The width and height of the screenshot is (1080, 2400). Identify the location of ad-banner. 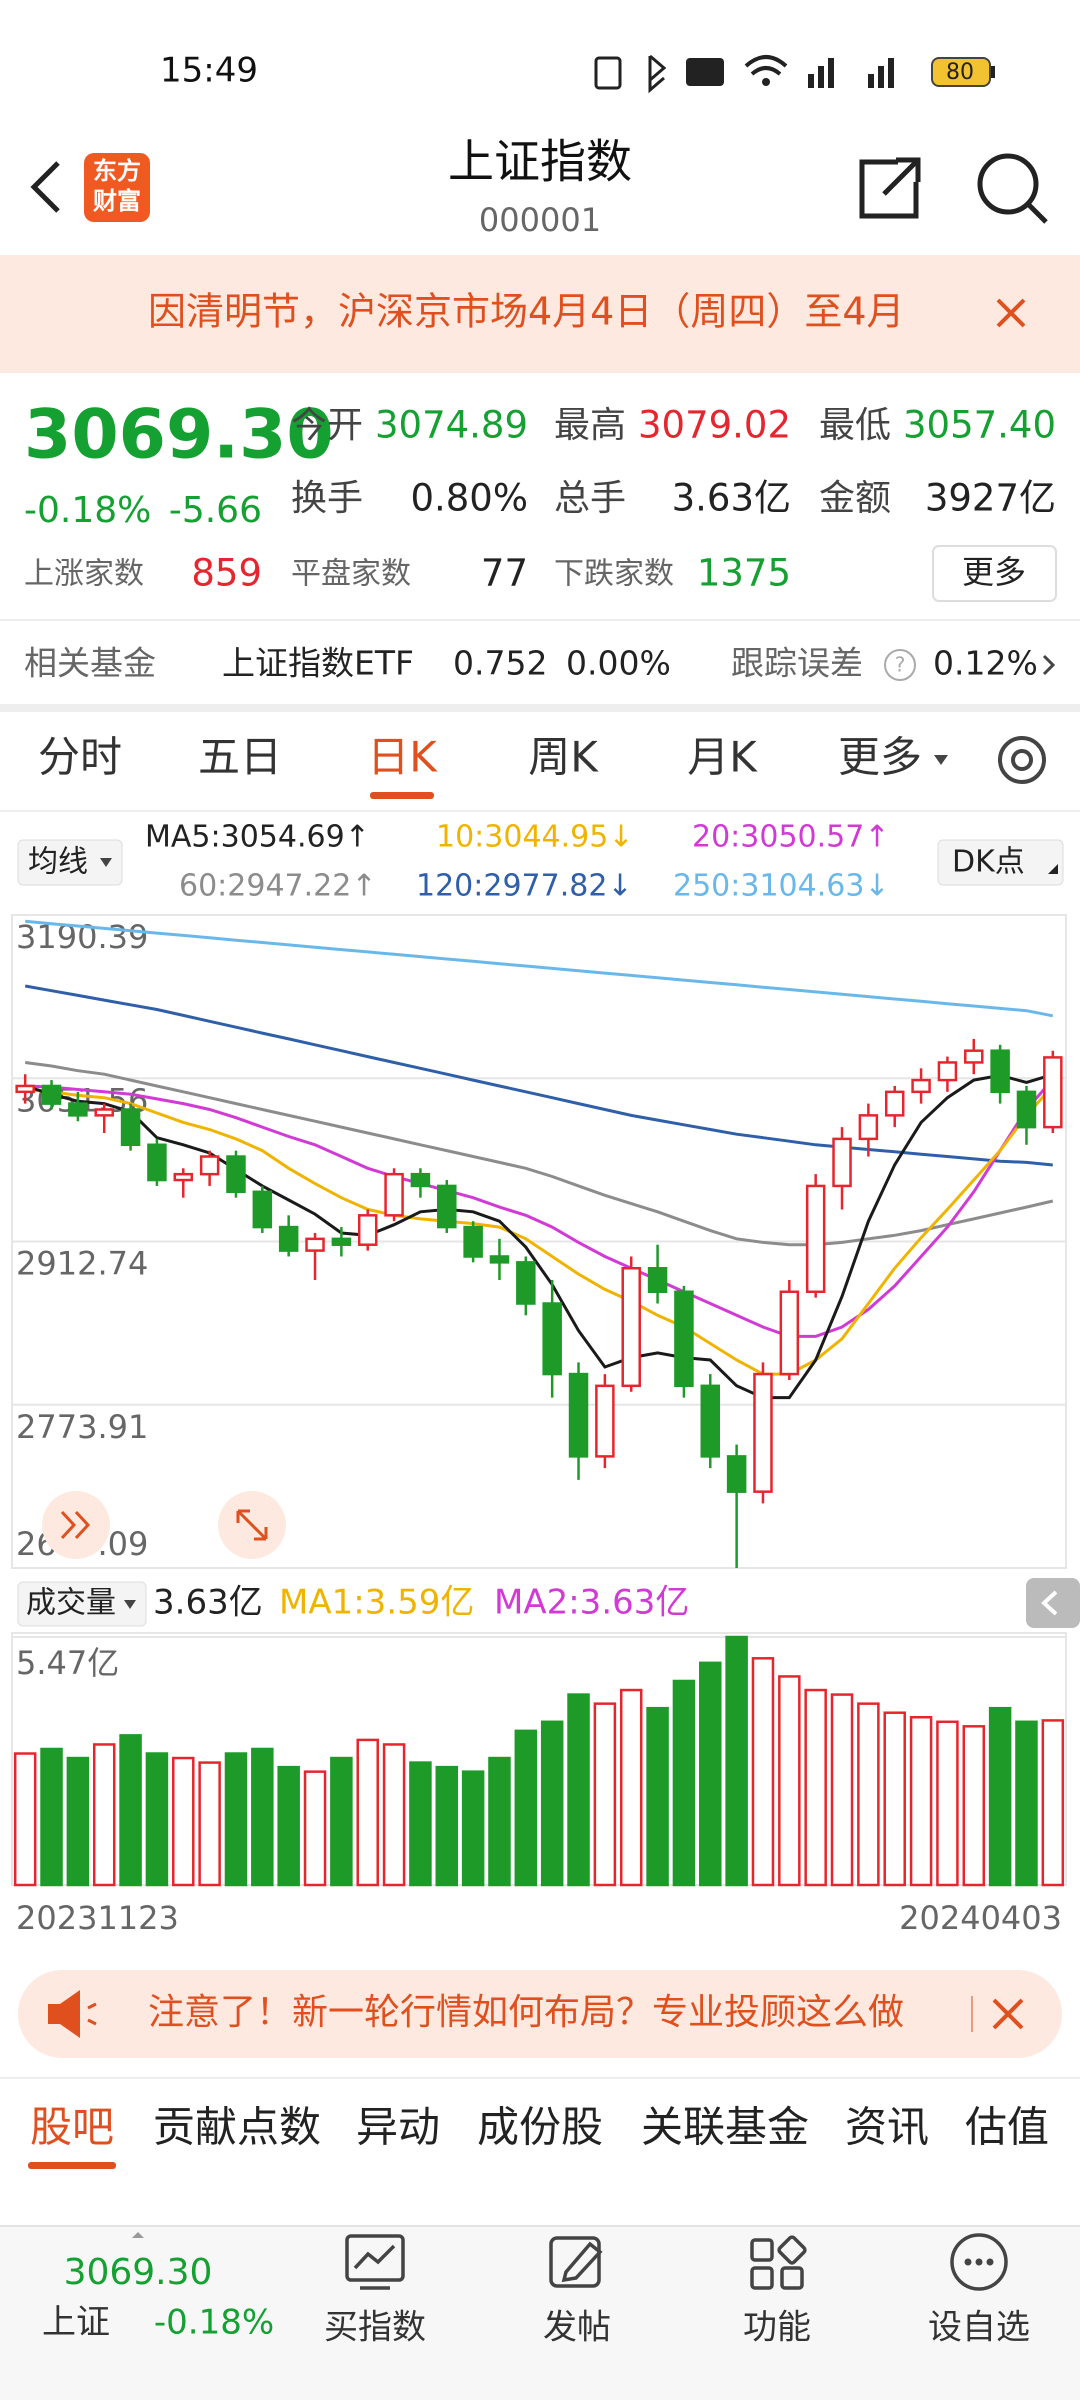
(540, 2014).